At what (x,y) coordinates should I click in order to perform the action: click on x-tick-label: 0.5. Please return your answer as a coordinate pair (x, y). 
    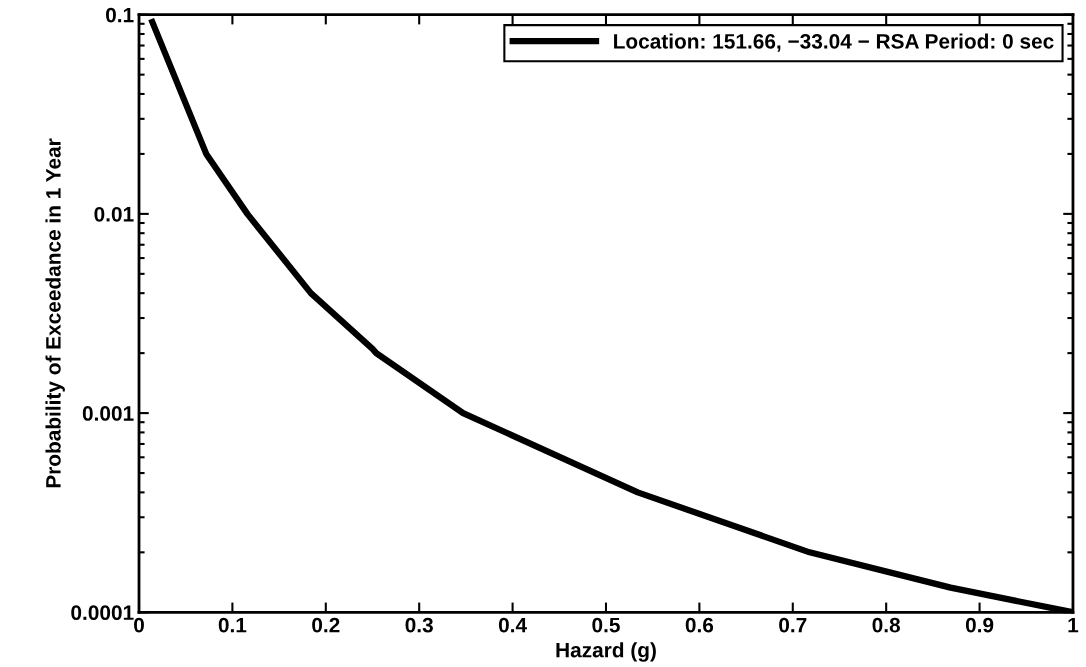
    Looking at the image, I should click on (606, 625).